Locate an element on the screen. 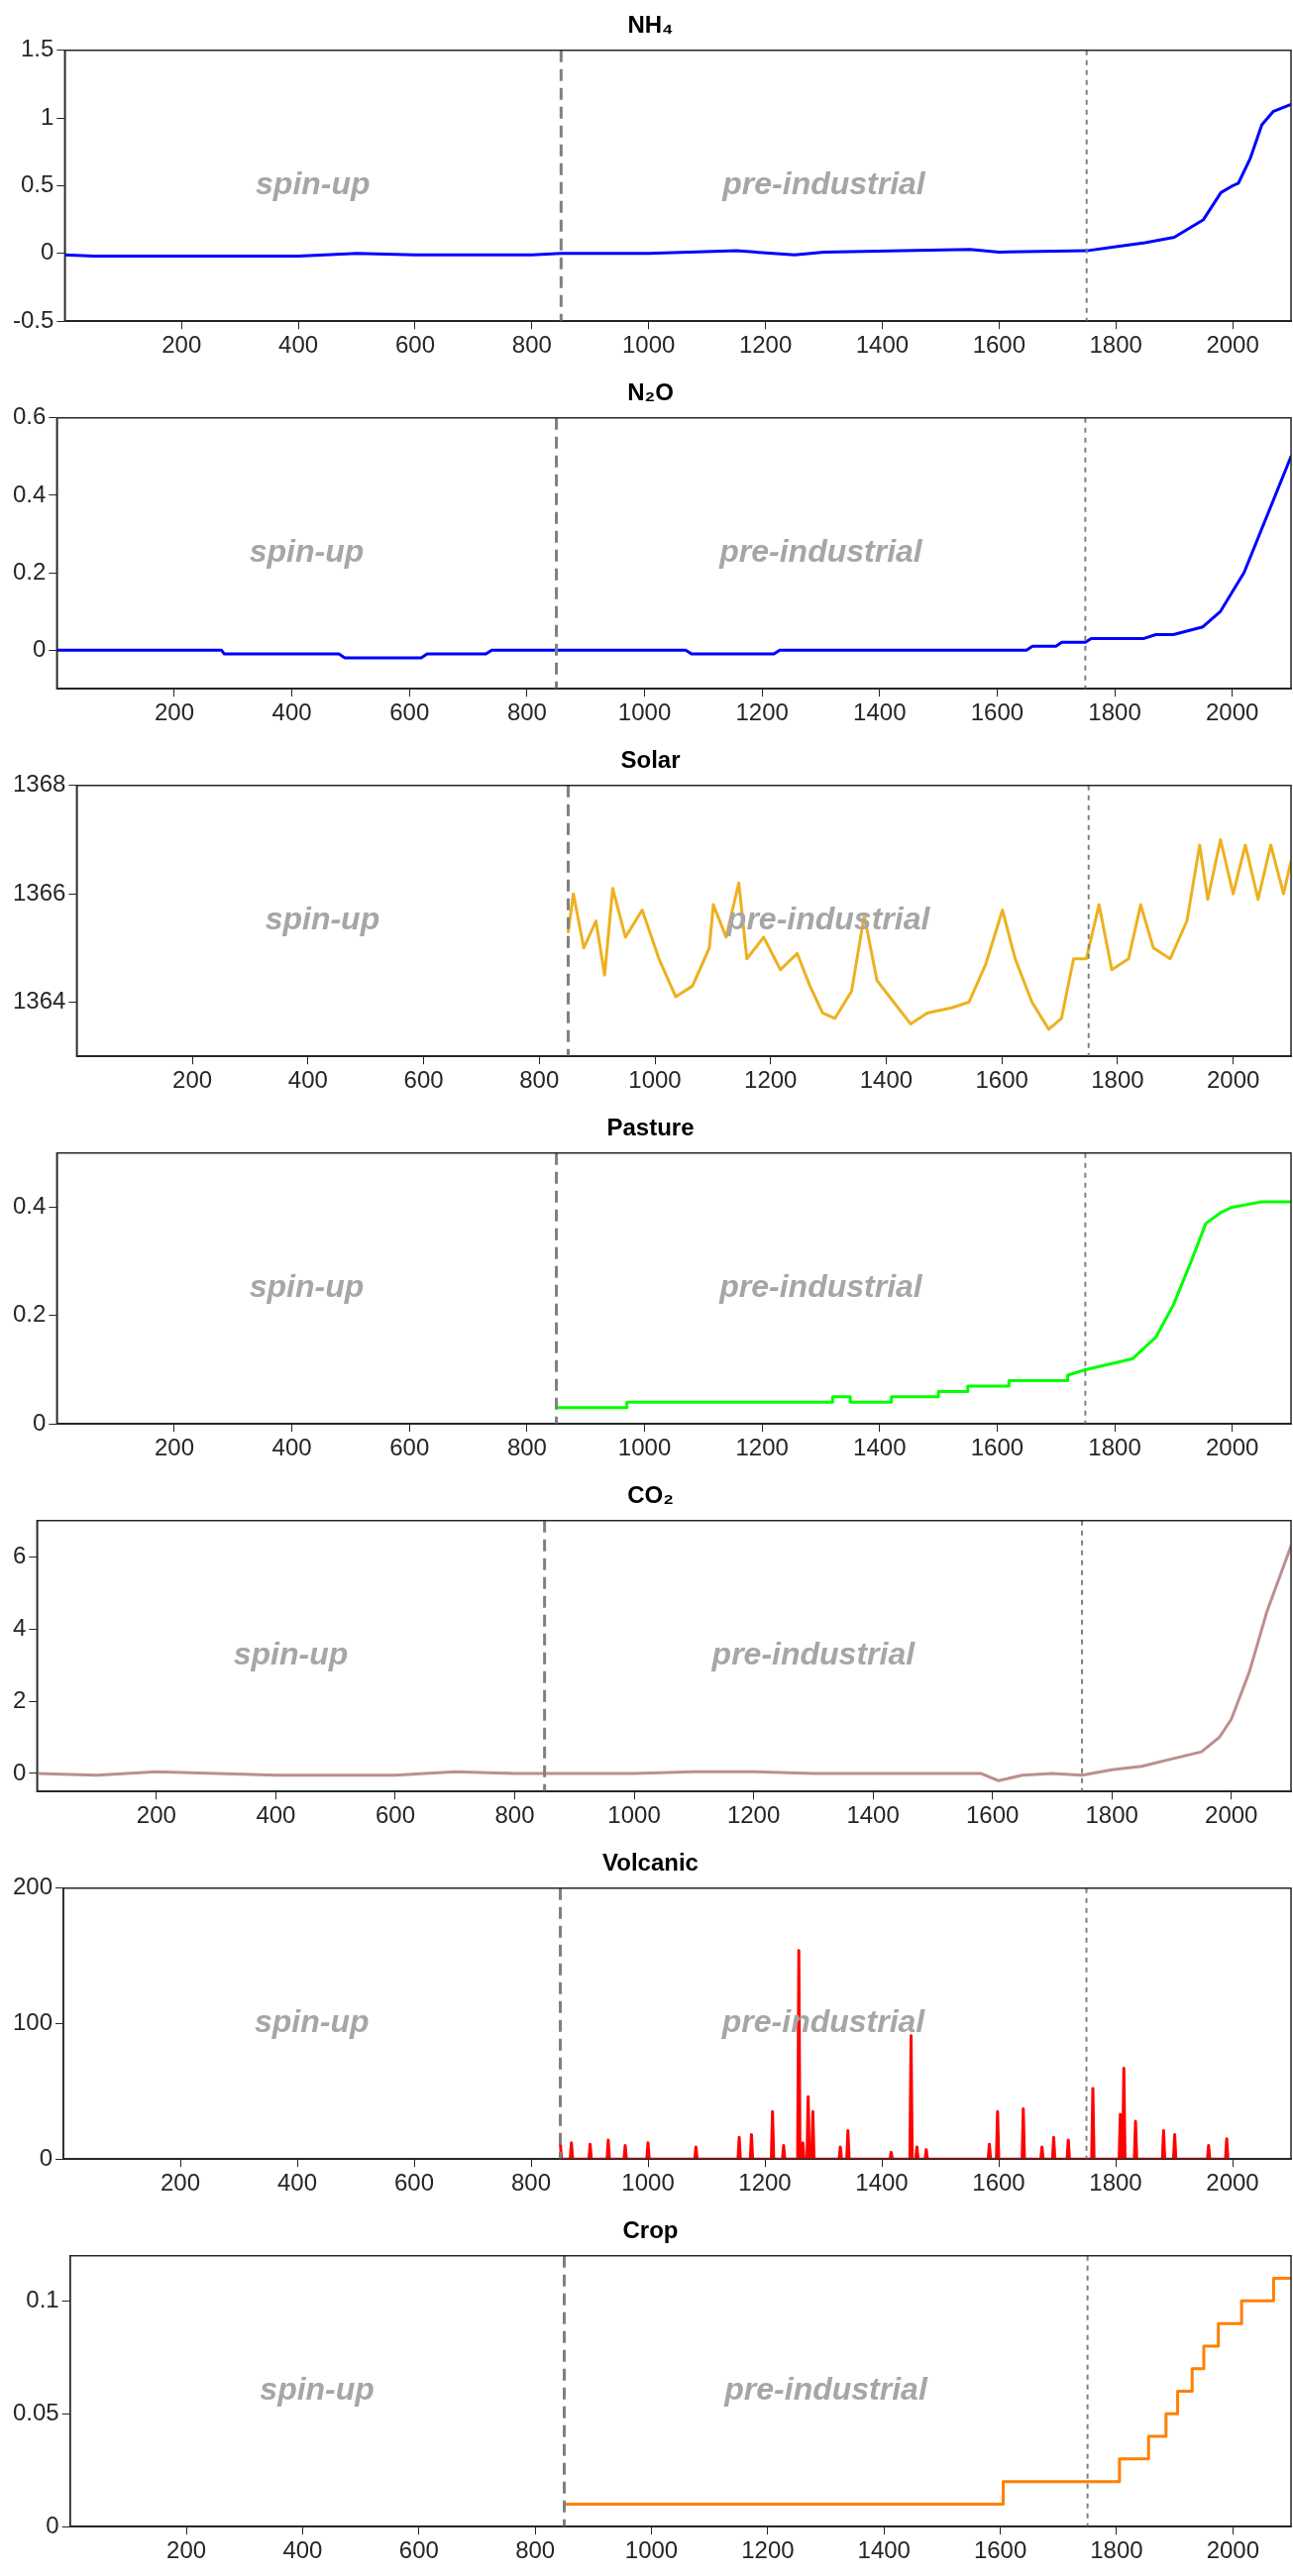 This screenshot has height=2576, width=1293. chart-title: CO₂ is located at coordinates (650, 1495).